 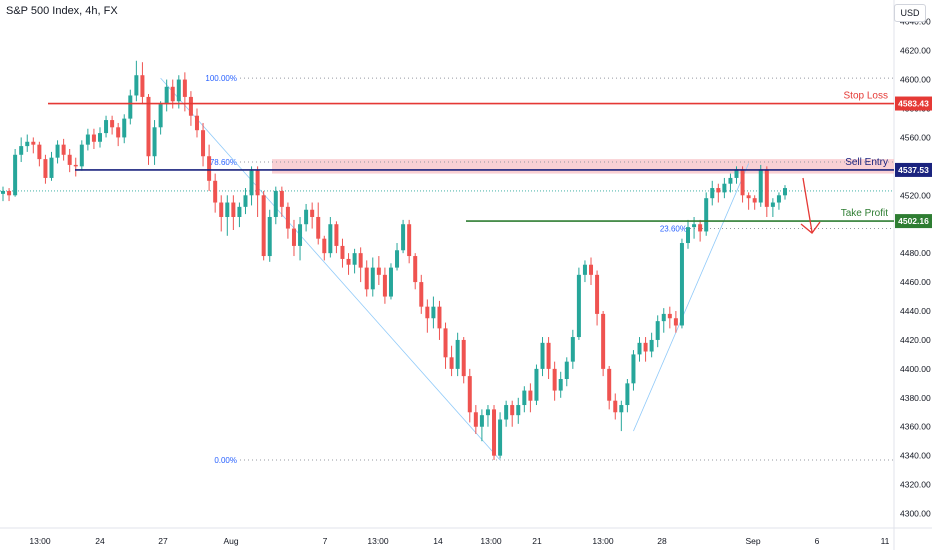 What do you see at coordinates (662, 541) in the screenshot?
I see `x-tick-label: 28` at bounding box center [662, 541].